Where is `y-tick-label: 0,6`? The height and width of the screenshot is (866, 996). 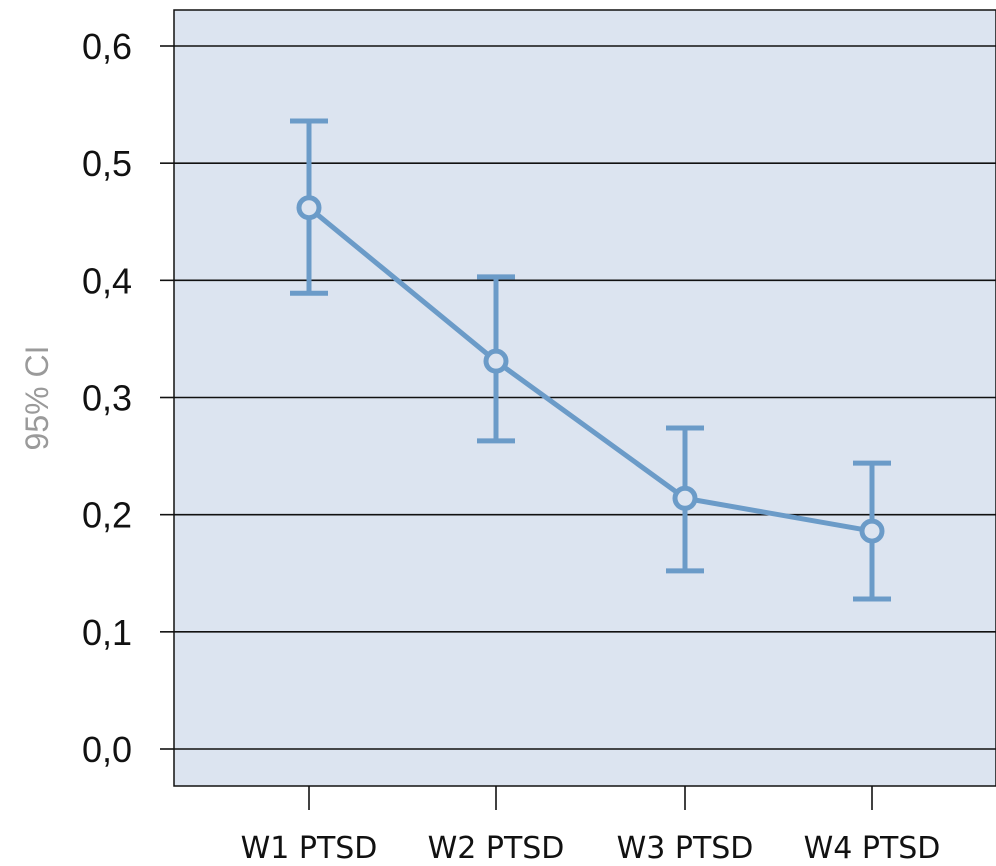
y-tick-label: 0,6 is located at coordinates (107, 46).